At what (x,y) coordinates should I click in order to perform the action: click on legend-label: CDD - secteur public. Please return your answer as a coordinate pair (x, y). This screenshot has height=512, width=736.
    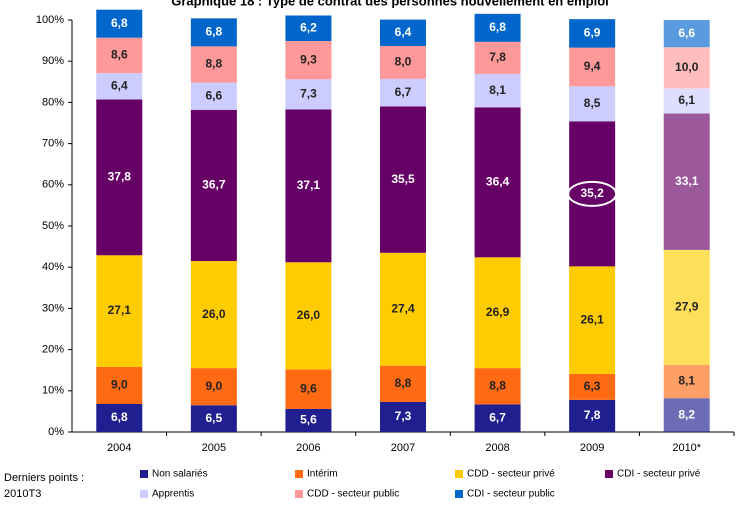
    Looking at the image, I should click on (353, 494).